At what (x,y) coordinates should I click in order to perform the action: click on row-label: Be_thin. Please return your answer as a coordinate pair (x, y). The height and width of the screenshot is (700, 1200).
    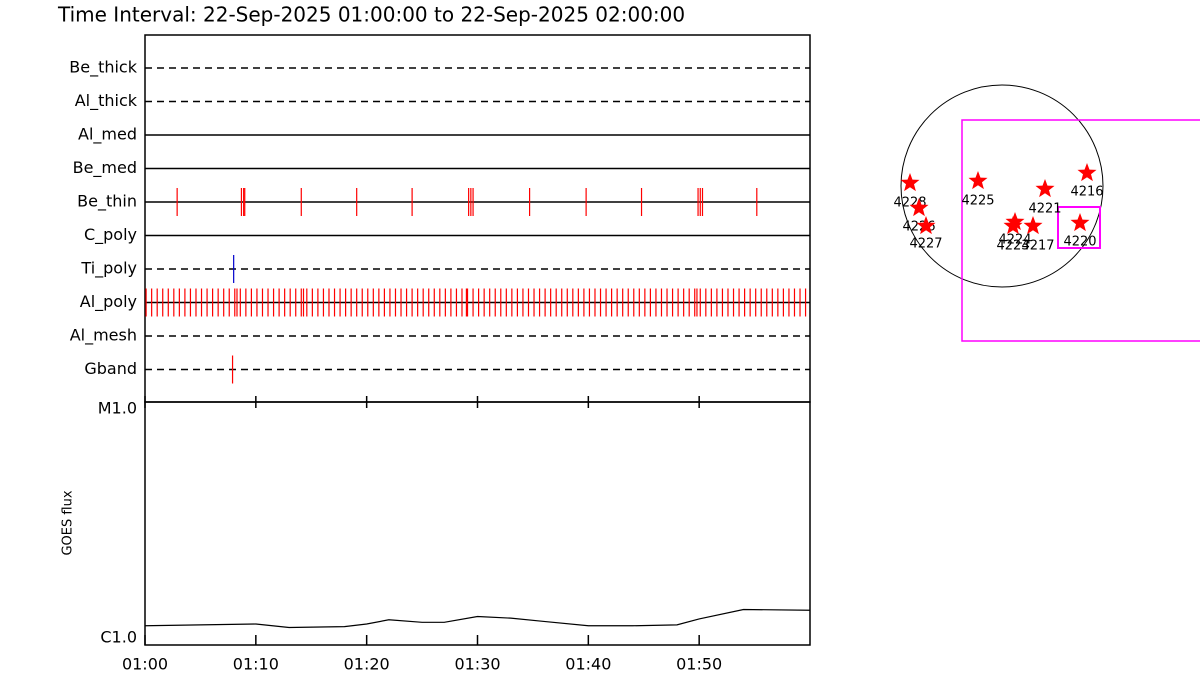
    Looking at the image, I should click on (107, 202).